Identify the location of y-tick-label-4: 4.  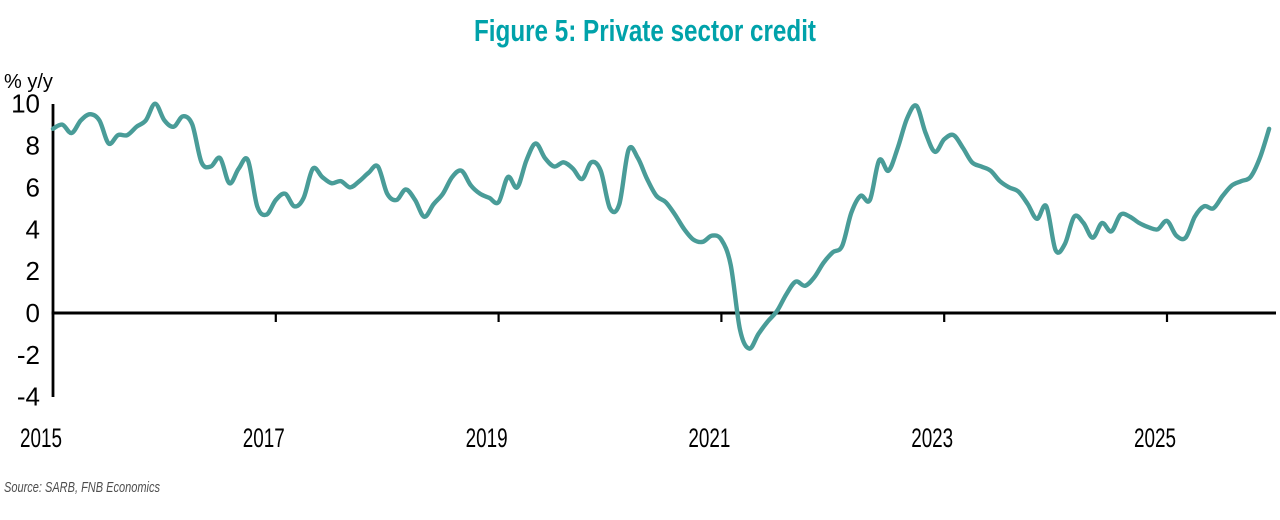
(33, 229).